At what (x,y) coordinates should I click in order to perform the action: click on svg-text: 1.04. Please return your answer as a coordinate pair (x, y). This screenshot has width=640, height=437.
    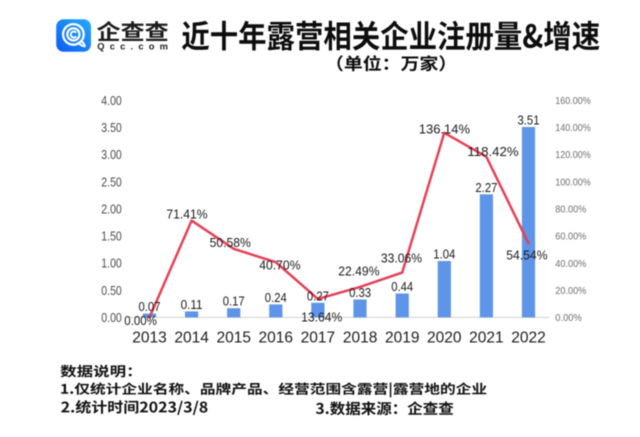
    Looking at the image, I should click on (444, 255).